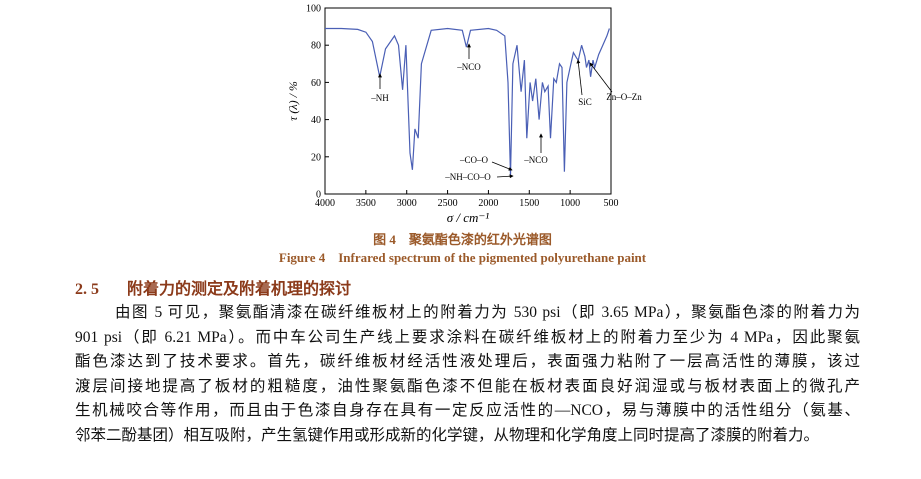 The width and height of the screenshot is (921, 479). What do you see at coordinates (316, 46) in the screenshot?
I see `y-tick-label: 80` at bounding box center [316, 46].